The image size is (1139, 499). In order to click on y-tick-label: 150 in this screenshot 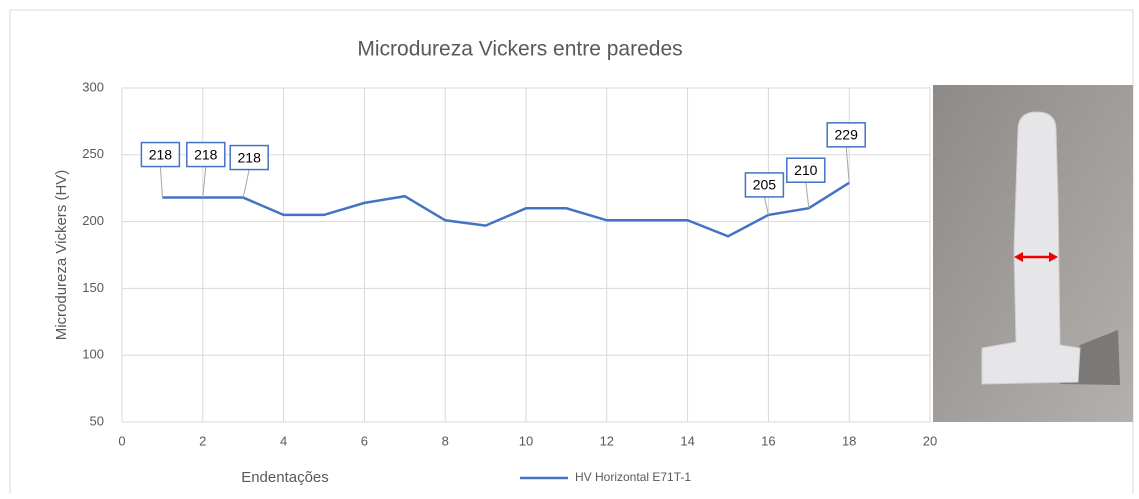, I will do `click(93, 287)`.